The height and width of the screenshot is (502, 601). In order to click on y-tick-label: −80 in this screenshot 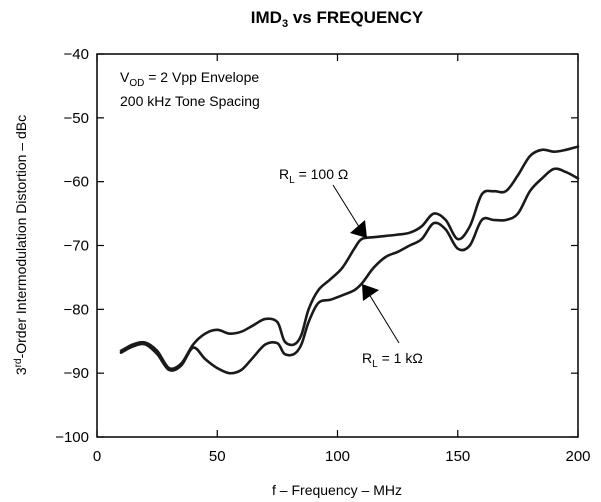, I will do `click(76, 309)`.